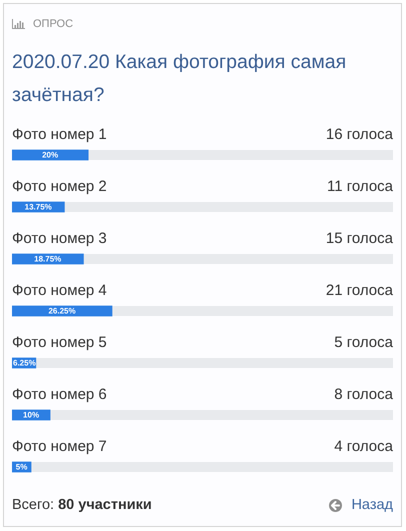 The width and height of the screenshot is (406, 531). Describe the element at coordinates (364, 343) in the screenshot. I see `annotation: 5 голоса` at that location.